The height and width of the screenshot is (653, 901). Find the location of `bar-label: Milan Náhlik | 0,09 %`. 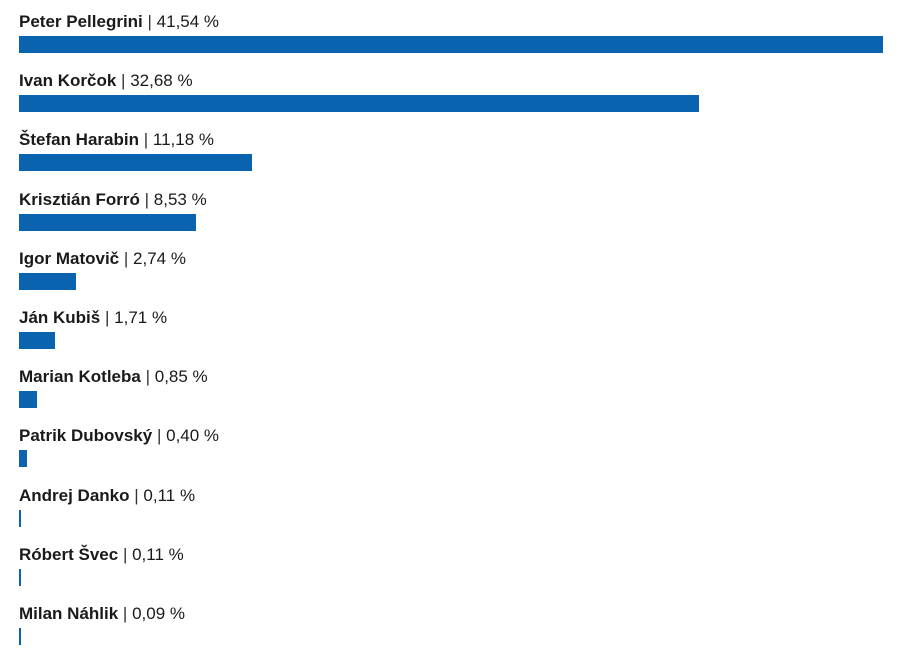

bar-label: Milan Náhlik | 0,09 % is located at coordinates (102, 614).